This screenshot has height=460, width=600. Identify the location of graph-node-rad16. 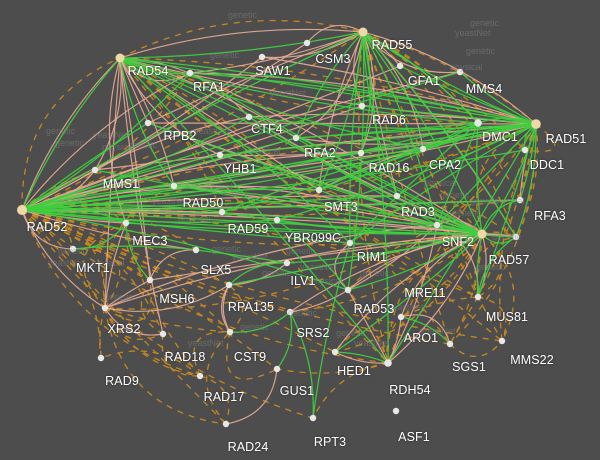
(361, 153).